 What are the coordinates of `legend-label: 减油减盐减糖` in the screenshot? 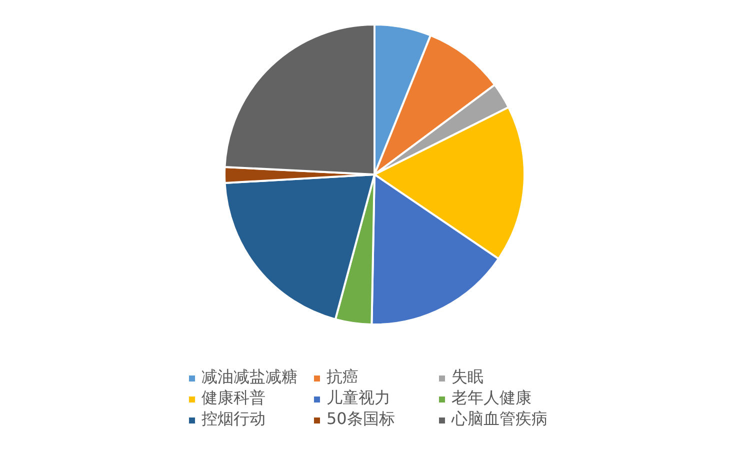 It's located at (250, 377).